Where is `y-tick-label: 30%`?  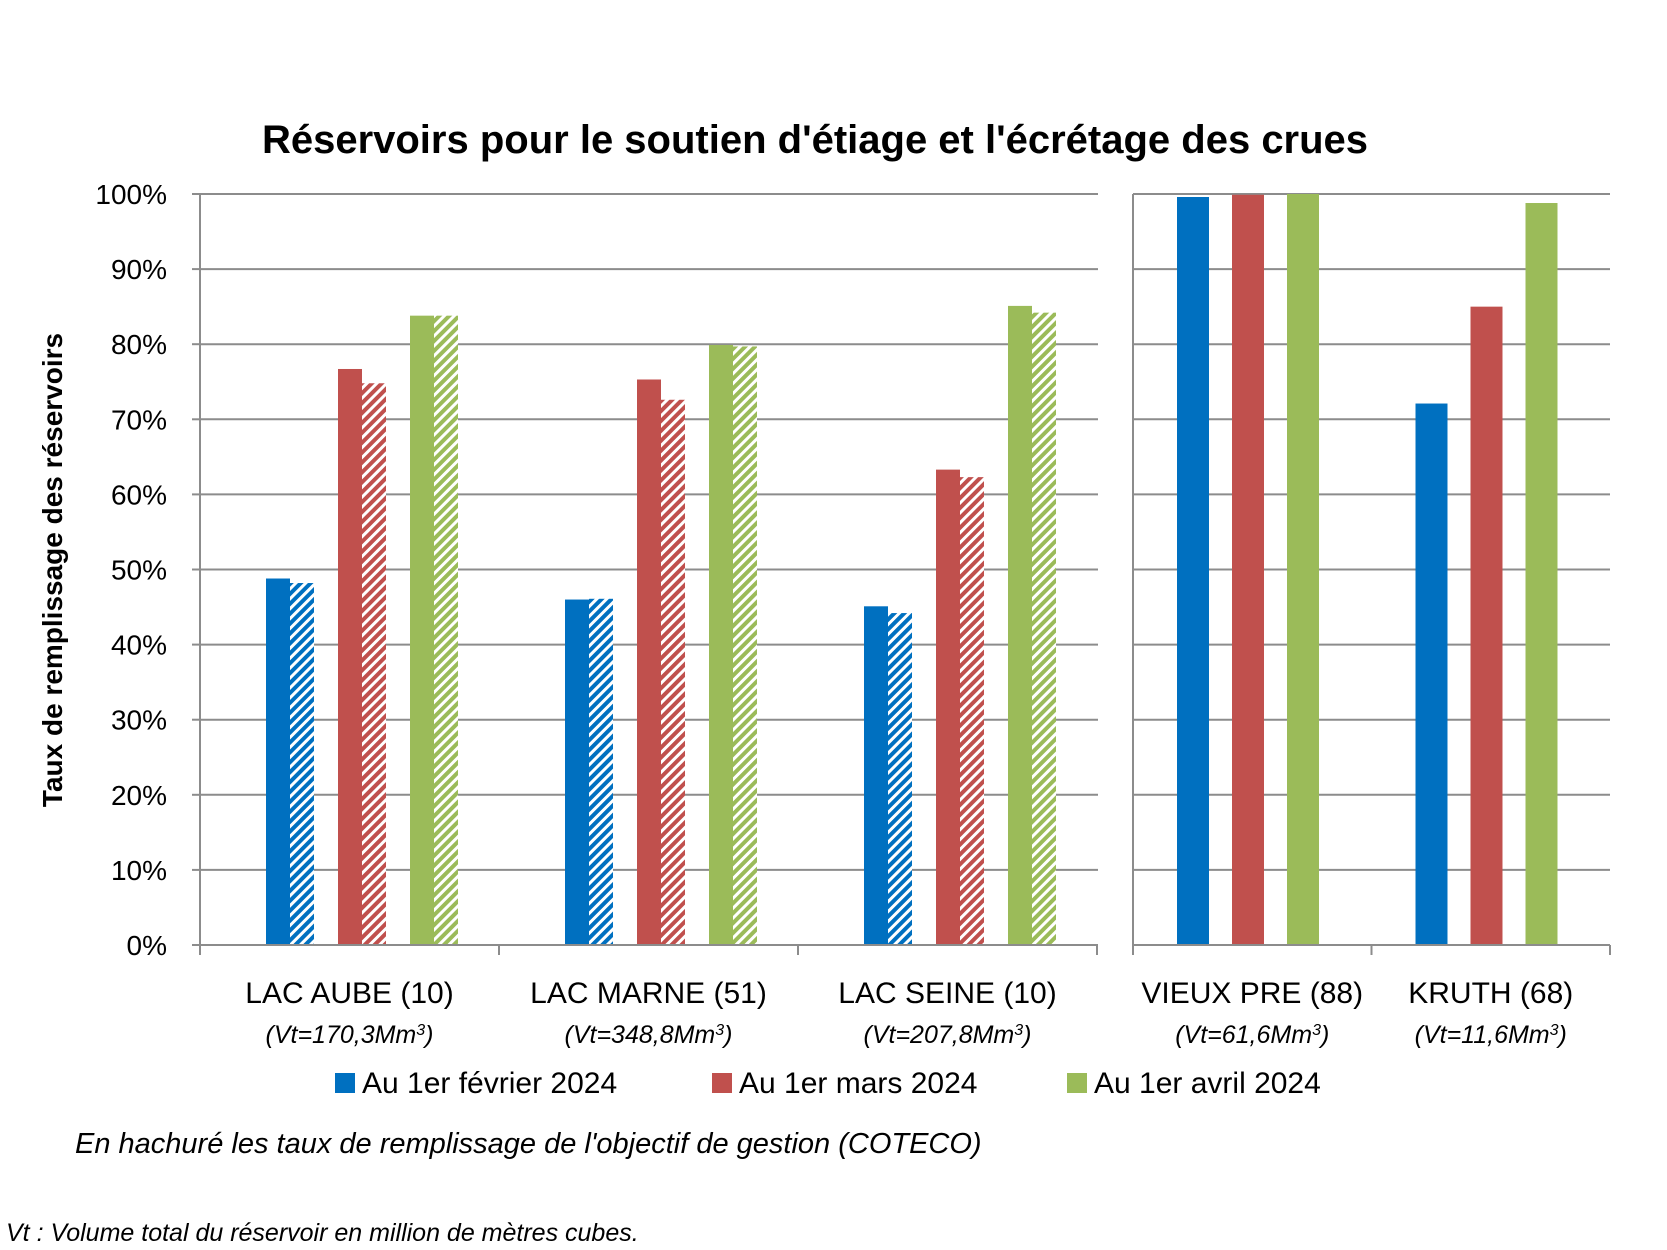 y-tick-label: 30% is located at coordinates (139, 720).